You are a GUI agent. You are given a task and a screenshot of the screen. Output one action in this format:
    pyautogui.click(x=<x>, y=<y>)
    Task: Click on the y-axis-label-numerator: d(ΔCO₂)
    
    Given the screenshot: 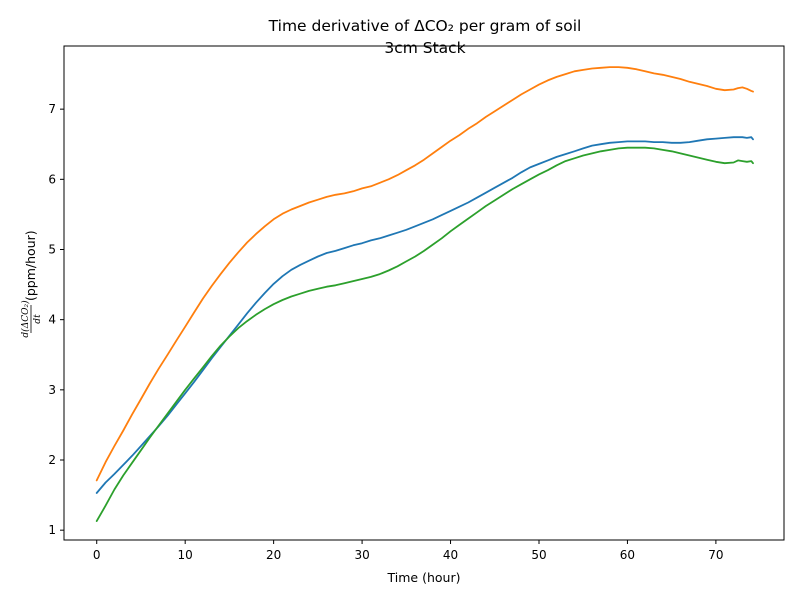 What is the action you would take?
    pyautogui.click(x=25, y=319)
    